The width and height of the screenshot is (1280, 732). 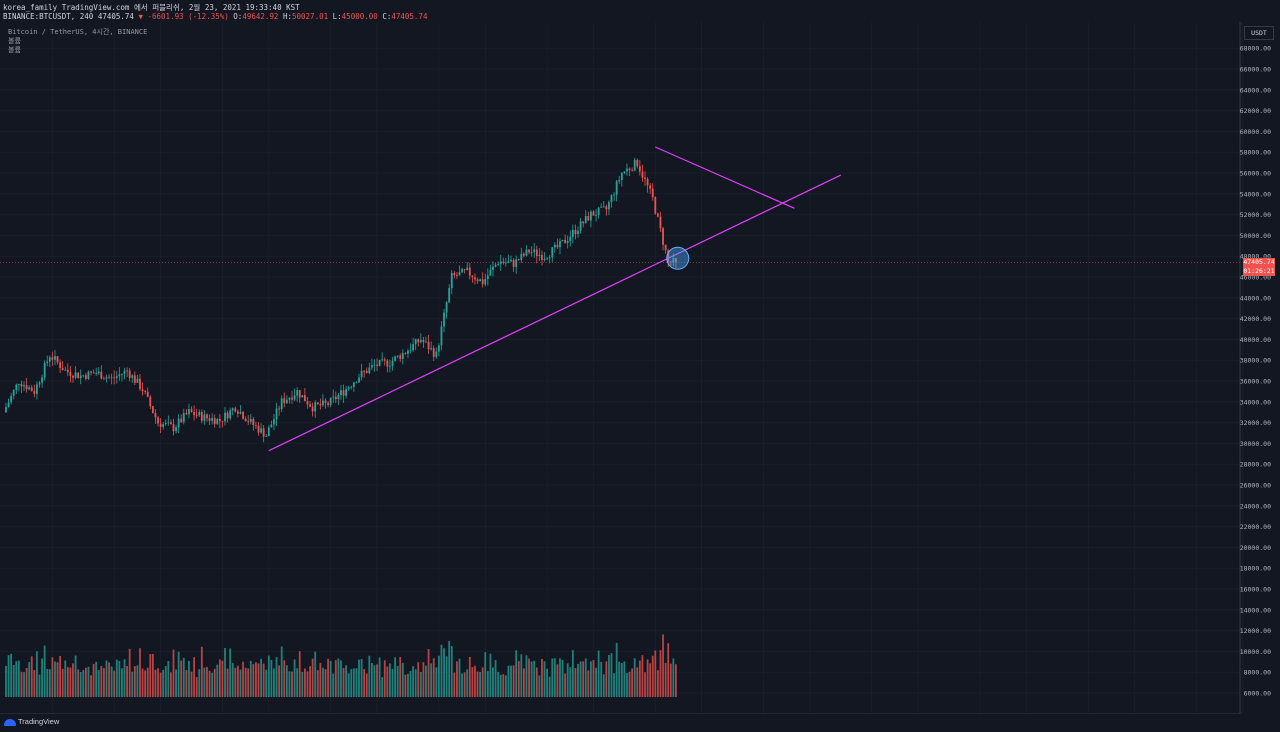 I want to click on price-tick-label: 40000.00, so click(x=1255, y=340).